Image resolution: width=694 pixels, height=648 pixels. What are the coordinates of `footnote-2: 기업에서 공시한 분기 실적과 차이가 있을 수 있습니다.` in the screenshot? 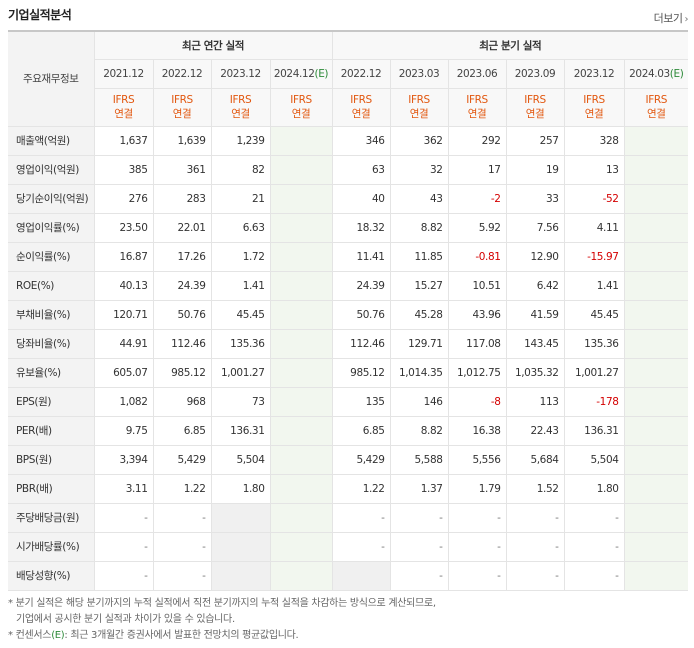 It's located at (125, 619).